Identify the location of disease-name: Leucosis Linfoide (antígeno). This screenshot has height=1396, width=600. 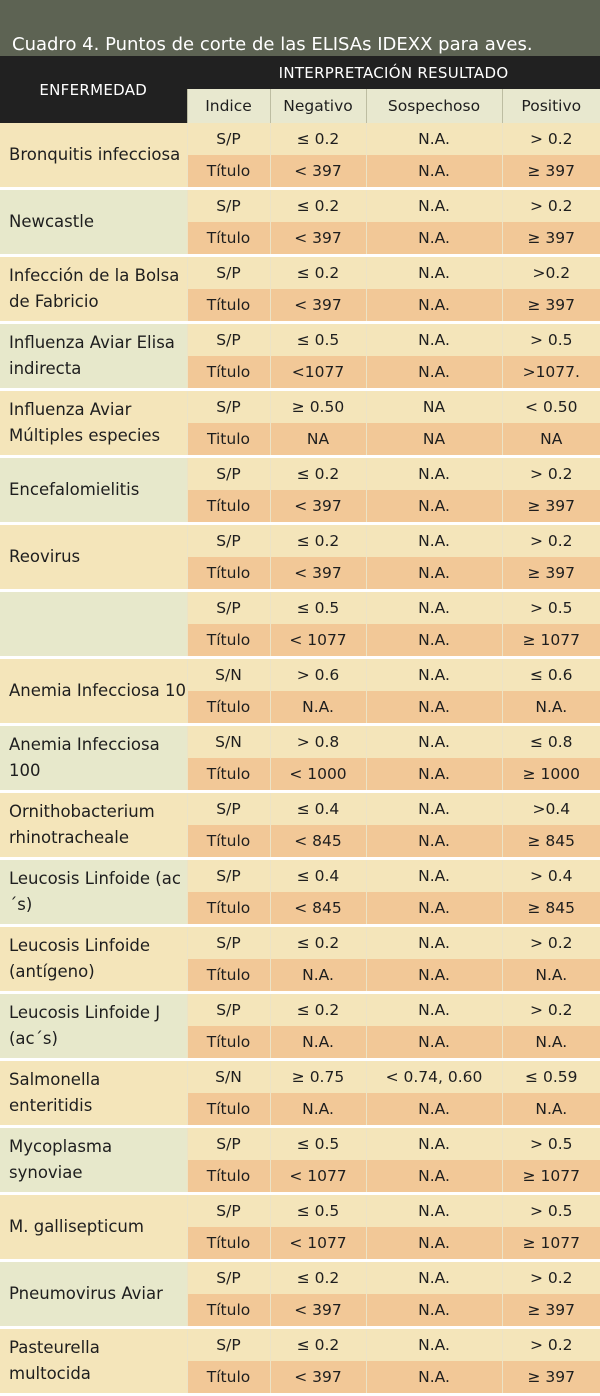
(93, 959).